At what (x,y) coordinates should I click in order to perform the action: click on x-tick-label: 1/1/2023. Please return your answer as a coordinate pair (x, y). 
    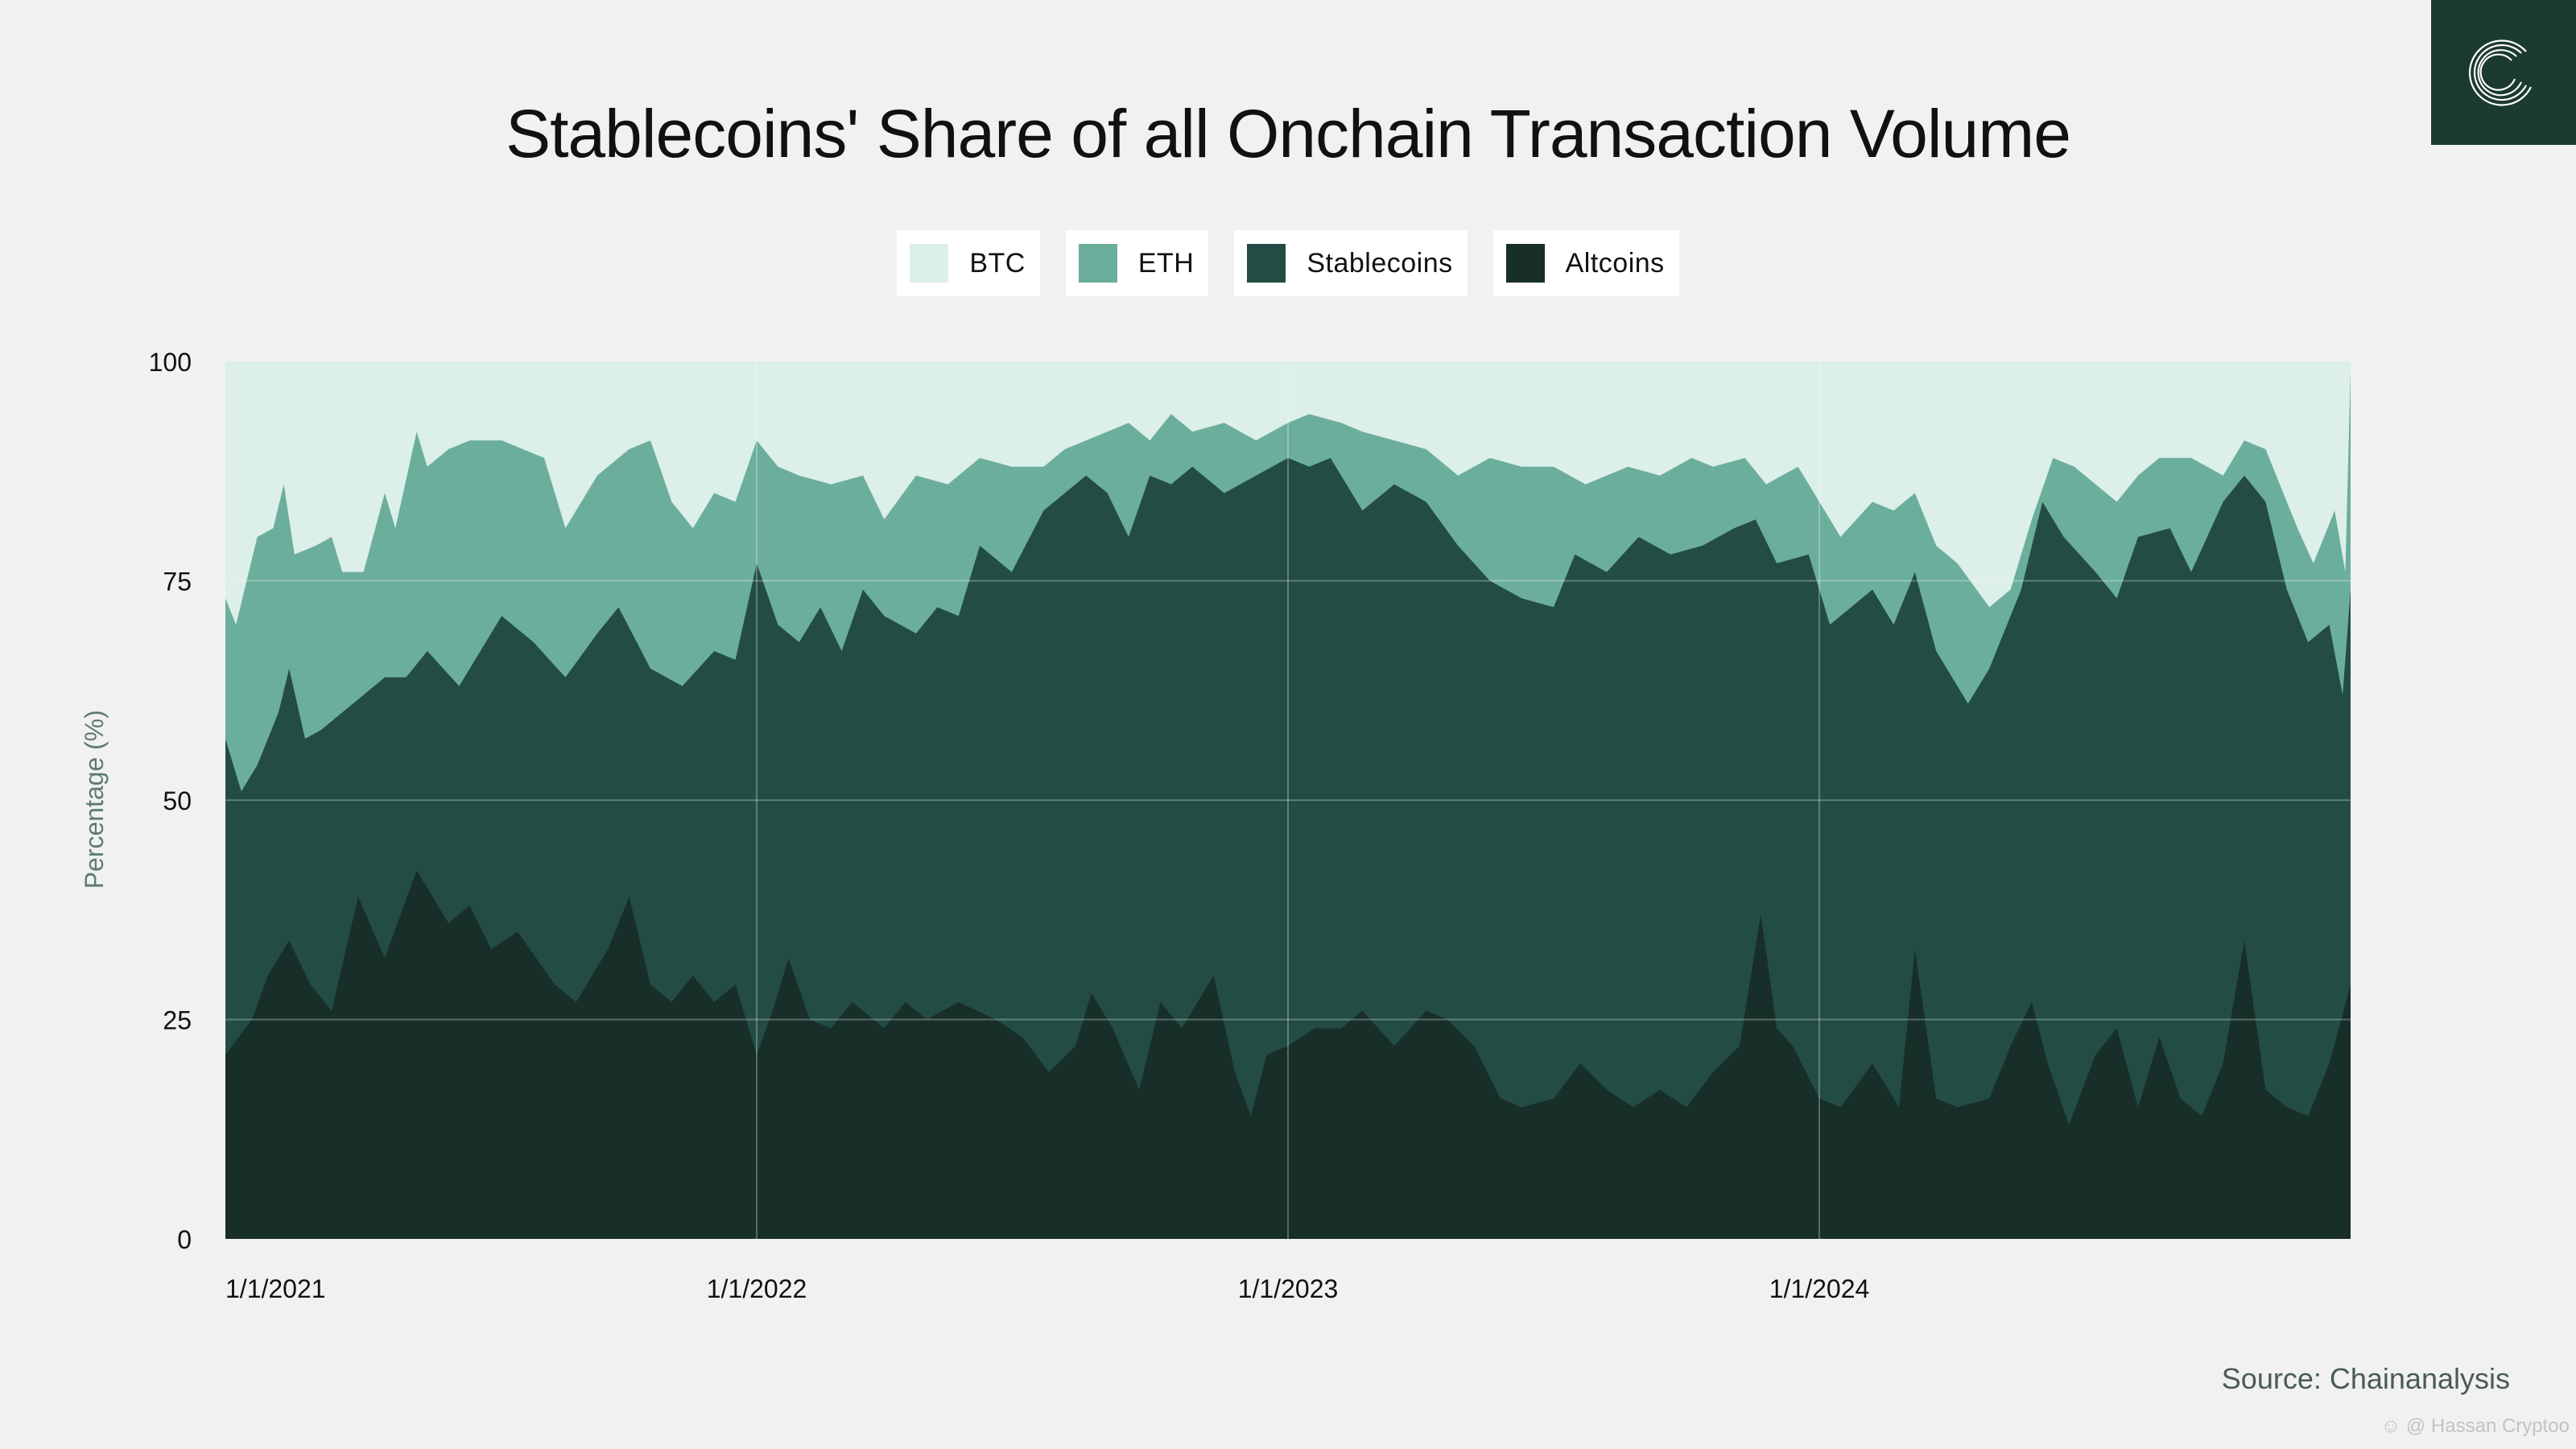
    Looking at the image, I should click on (1288, 1288).